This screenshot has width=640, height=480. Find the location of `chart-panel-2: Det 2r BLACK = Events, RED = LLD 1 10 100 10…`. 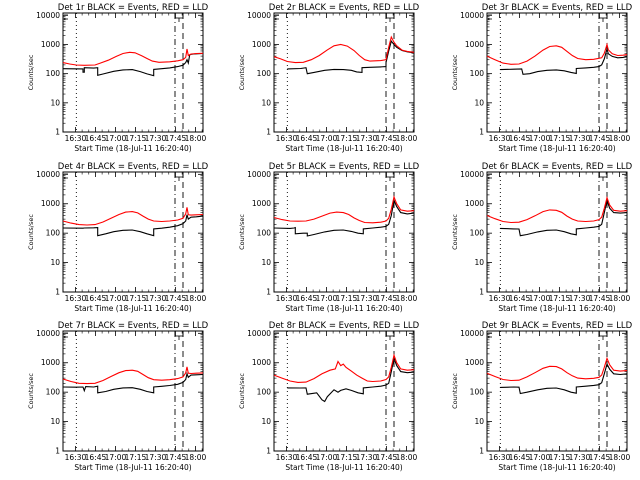

chart-panel-2: Det 2r BLACK = Events, RED = LLD 1 10 100 10… is located at coordinates (329, 78).